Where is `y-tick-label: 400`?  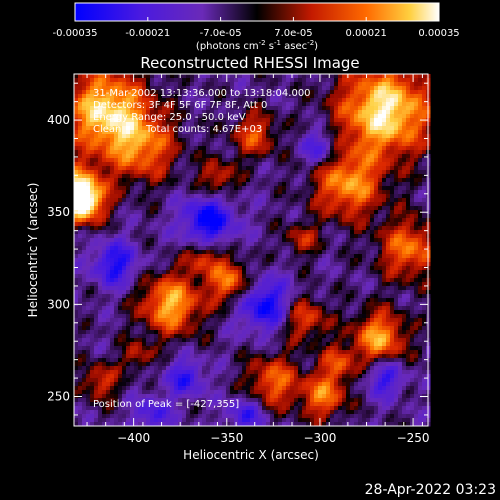 y-tick-label: 400 is located at coordinates (58, 120).